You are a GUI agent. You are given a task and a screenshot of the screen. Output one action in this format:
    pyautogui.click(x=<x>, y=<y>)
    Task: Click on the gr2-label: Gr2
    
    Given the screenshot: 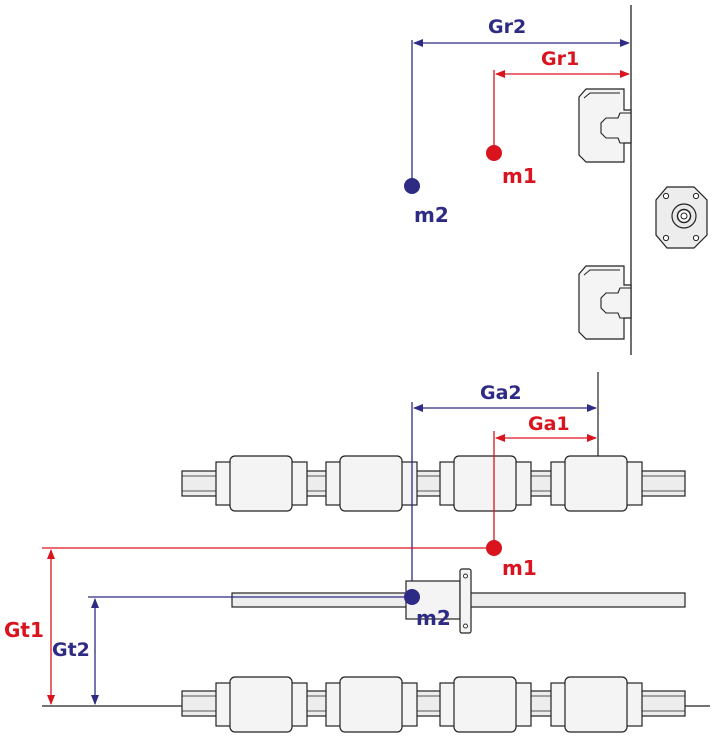 What is the action you would take?
    pyautogui.click(x=507, y=27)
    